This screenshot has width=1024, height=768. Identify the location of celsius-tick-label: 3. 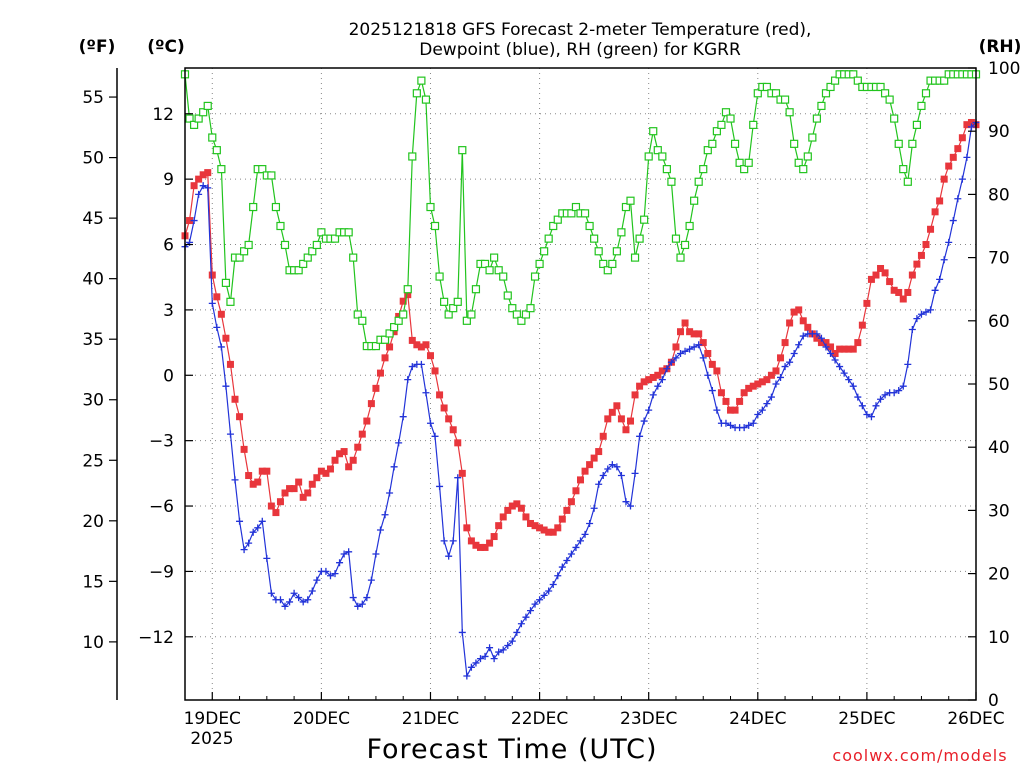
(168, 311).